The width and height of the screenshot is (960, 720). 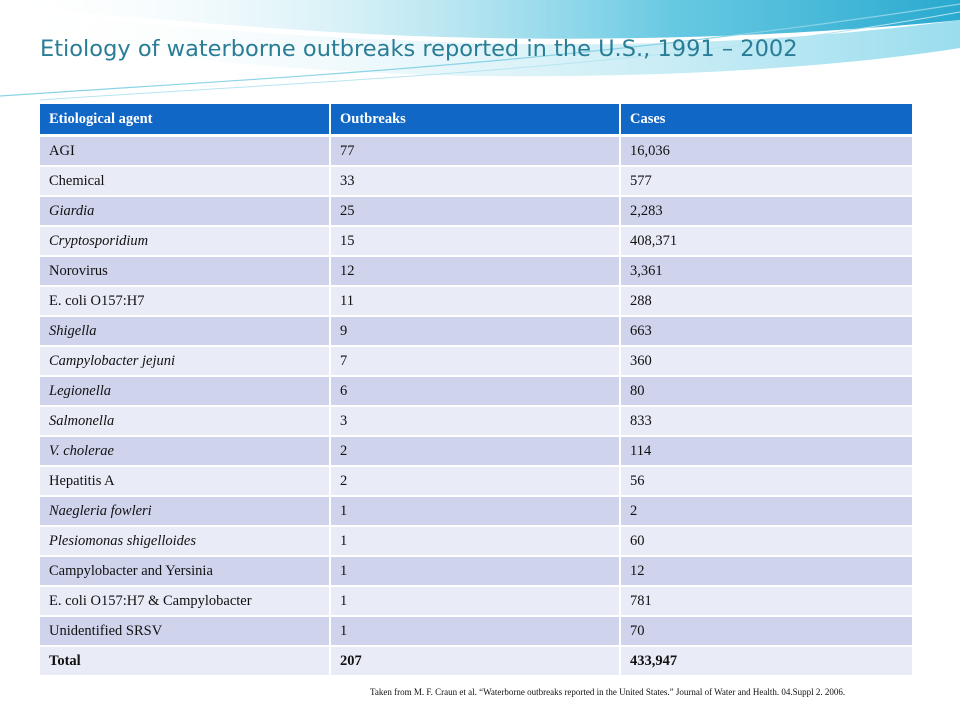 What do you see at coordinates (185, 451) in the screenshot?
I see `agent-cell: V. cholerae` at bounding box center [185, 451].